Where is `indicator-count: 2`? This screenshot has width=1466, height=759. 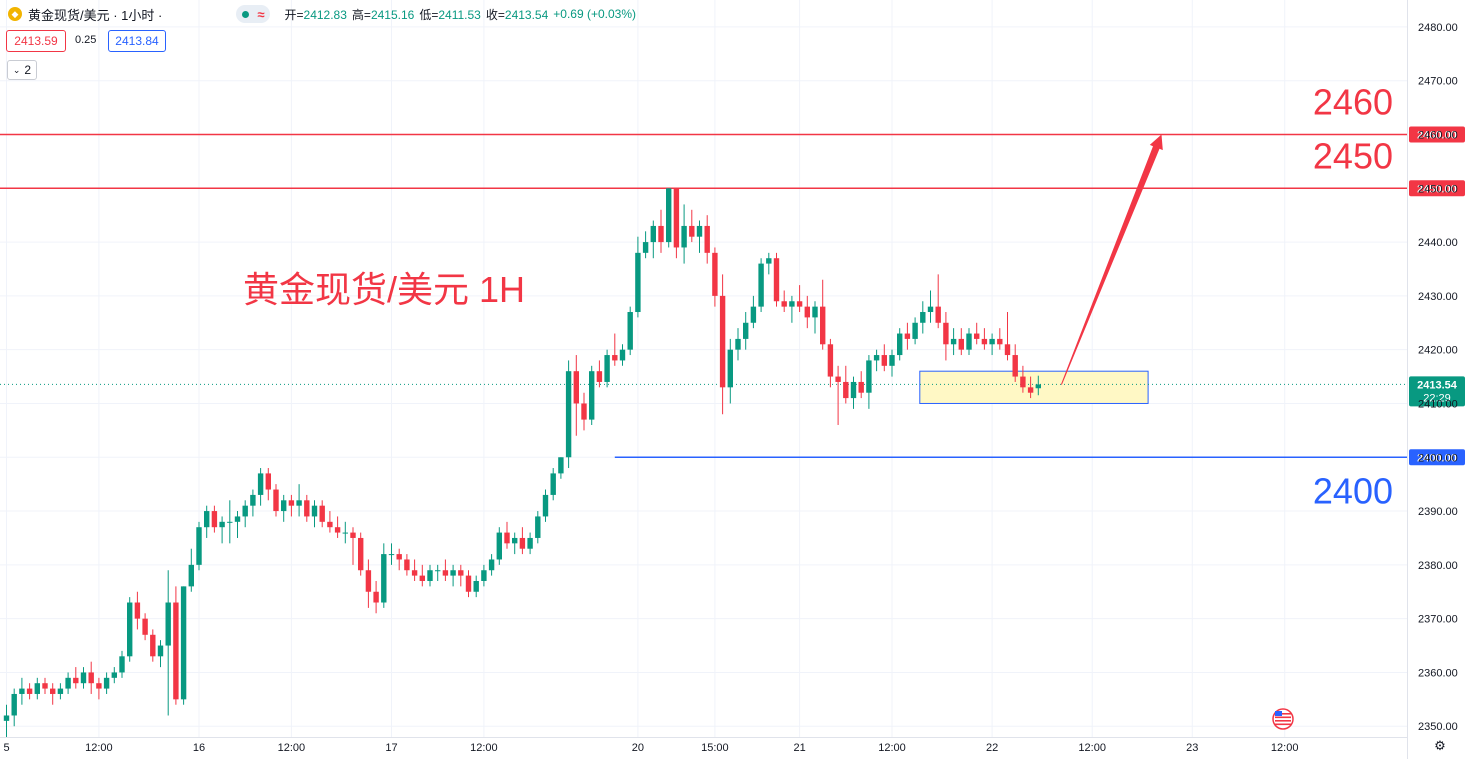 indicator-count: 2 is located at coordinates (28, 70).